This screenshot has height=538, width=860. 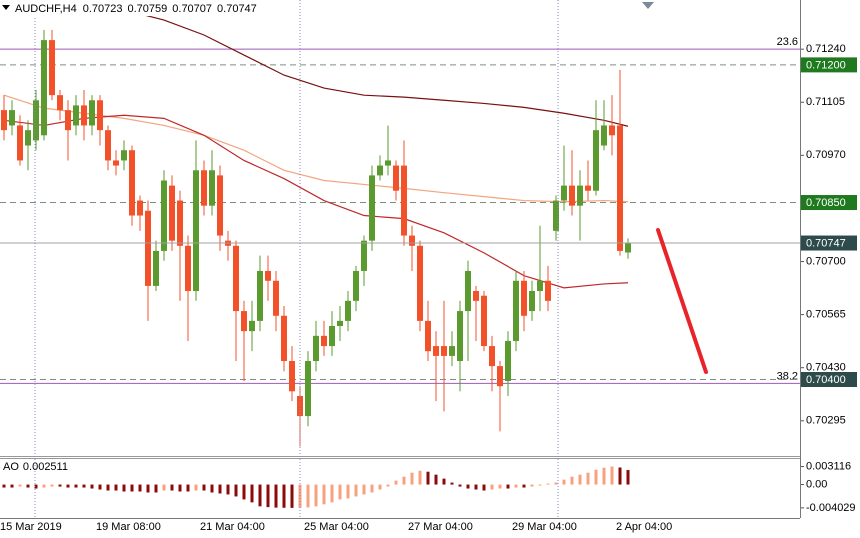 What do you see at coordinates (826, 261) in the screenshot?
I see `y-tick-label: 0.70700` at bounding box center [826, 261].